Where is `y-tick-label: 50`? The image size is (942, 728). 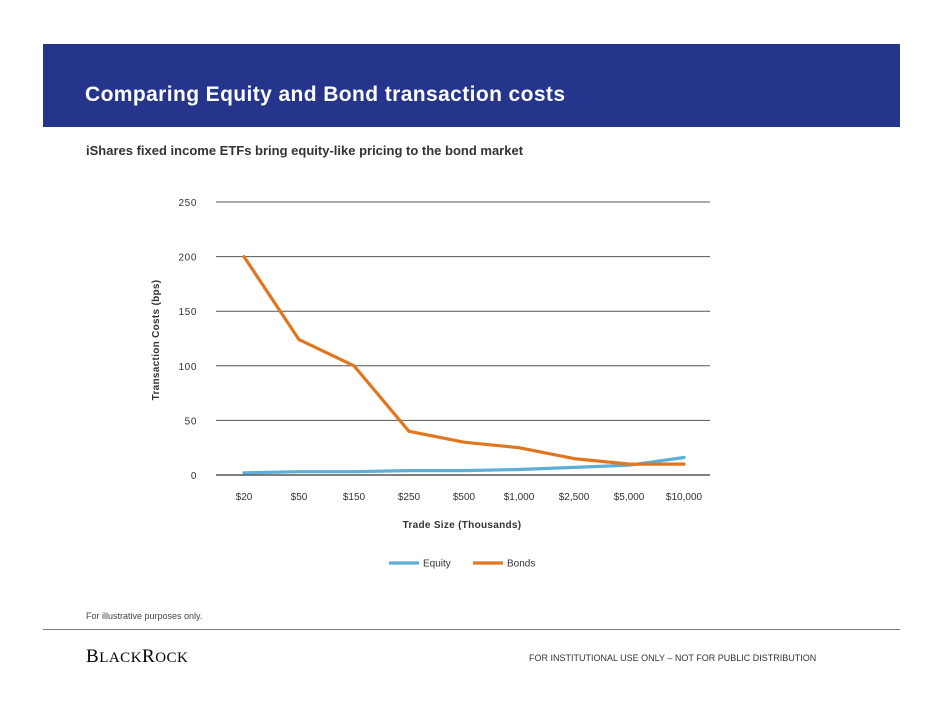
y-tick-label: 50 is located at coordinates (191, 421).